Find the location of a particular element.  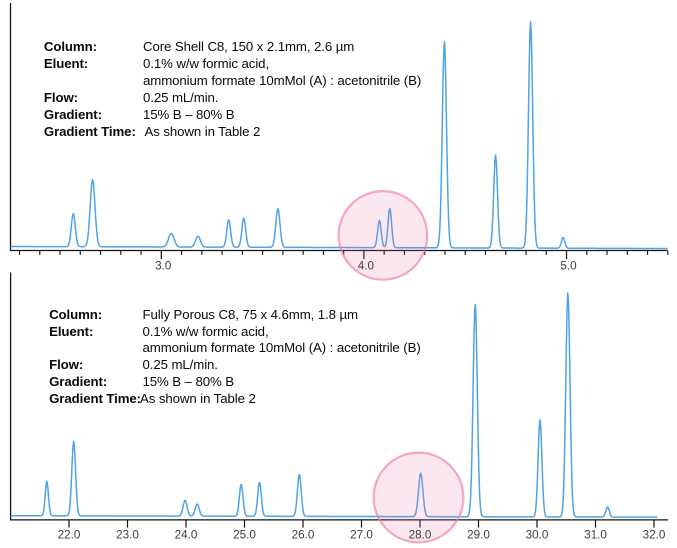

svg-text: 25.0 is located at coordinates (244, 535).